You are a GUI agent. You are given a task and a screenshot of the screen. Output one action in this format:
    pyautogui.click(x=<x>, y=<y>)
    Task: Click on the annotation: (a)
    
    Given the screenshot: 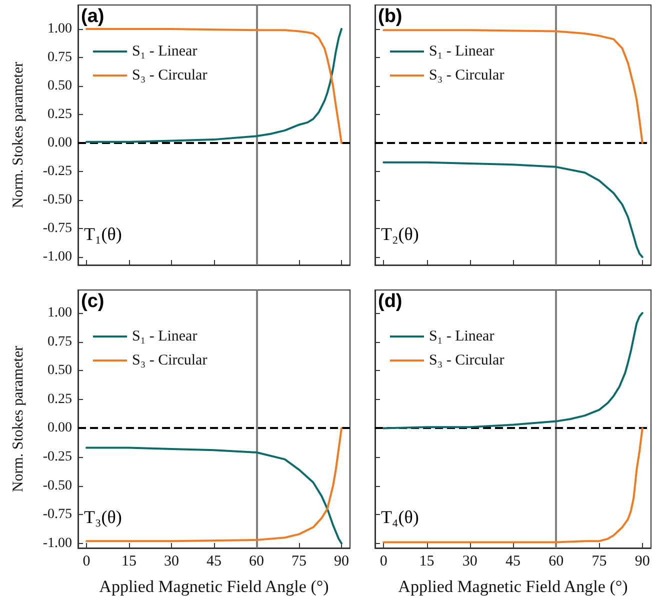 What is the action you would take?
    pyautogui.click(x=92, y=16)
    